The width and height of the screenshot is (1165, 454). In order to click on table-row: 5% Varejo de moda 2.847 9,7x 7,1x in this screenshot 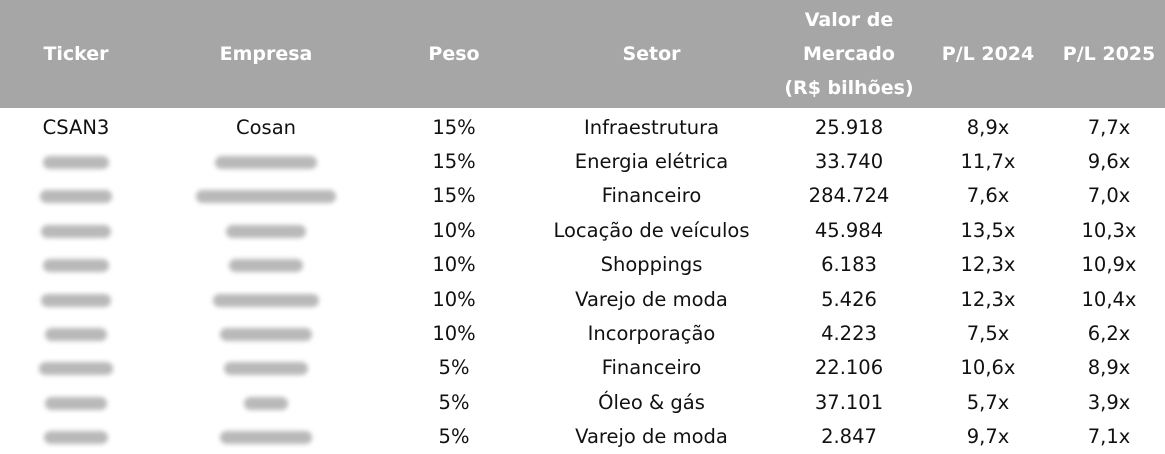, I will do `click(582, 437)`.